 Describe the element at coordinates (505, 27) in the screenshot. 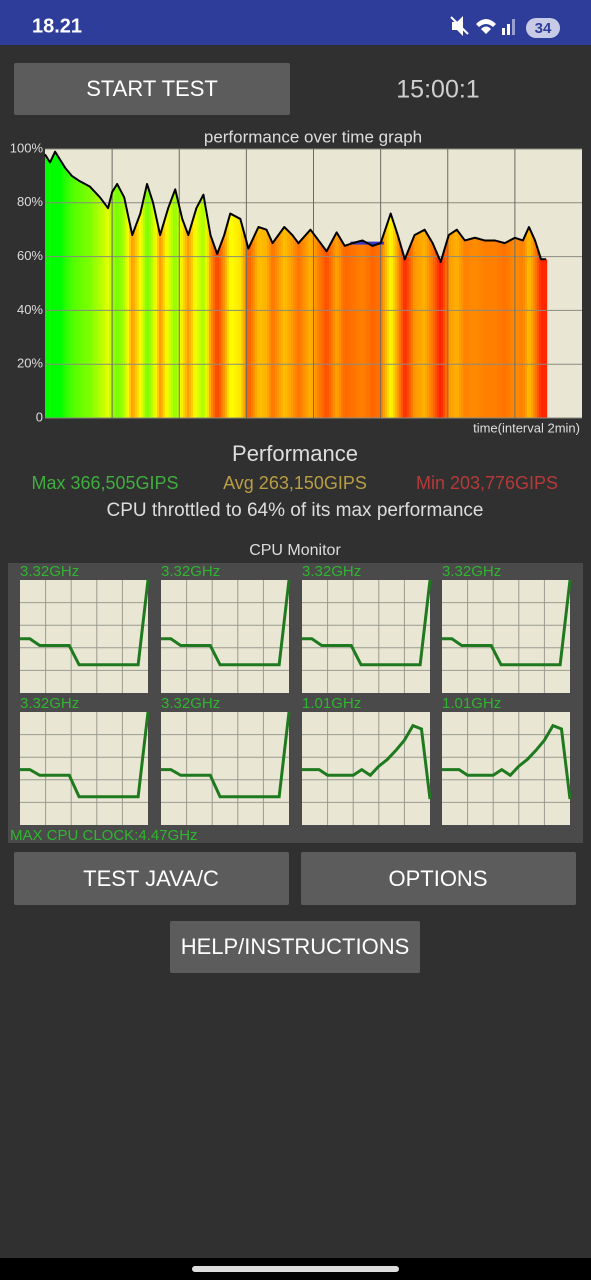

I see `status-icons` at that location.